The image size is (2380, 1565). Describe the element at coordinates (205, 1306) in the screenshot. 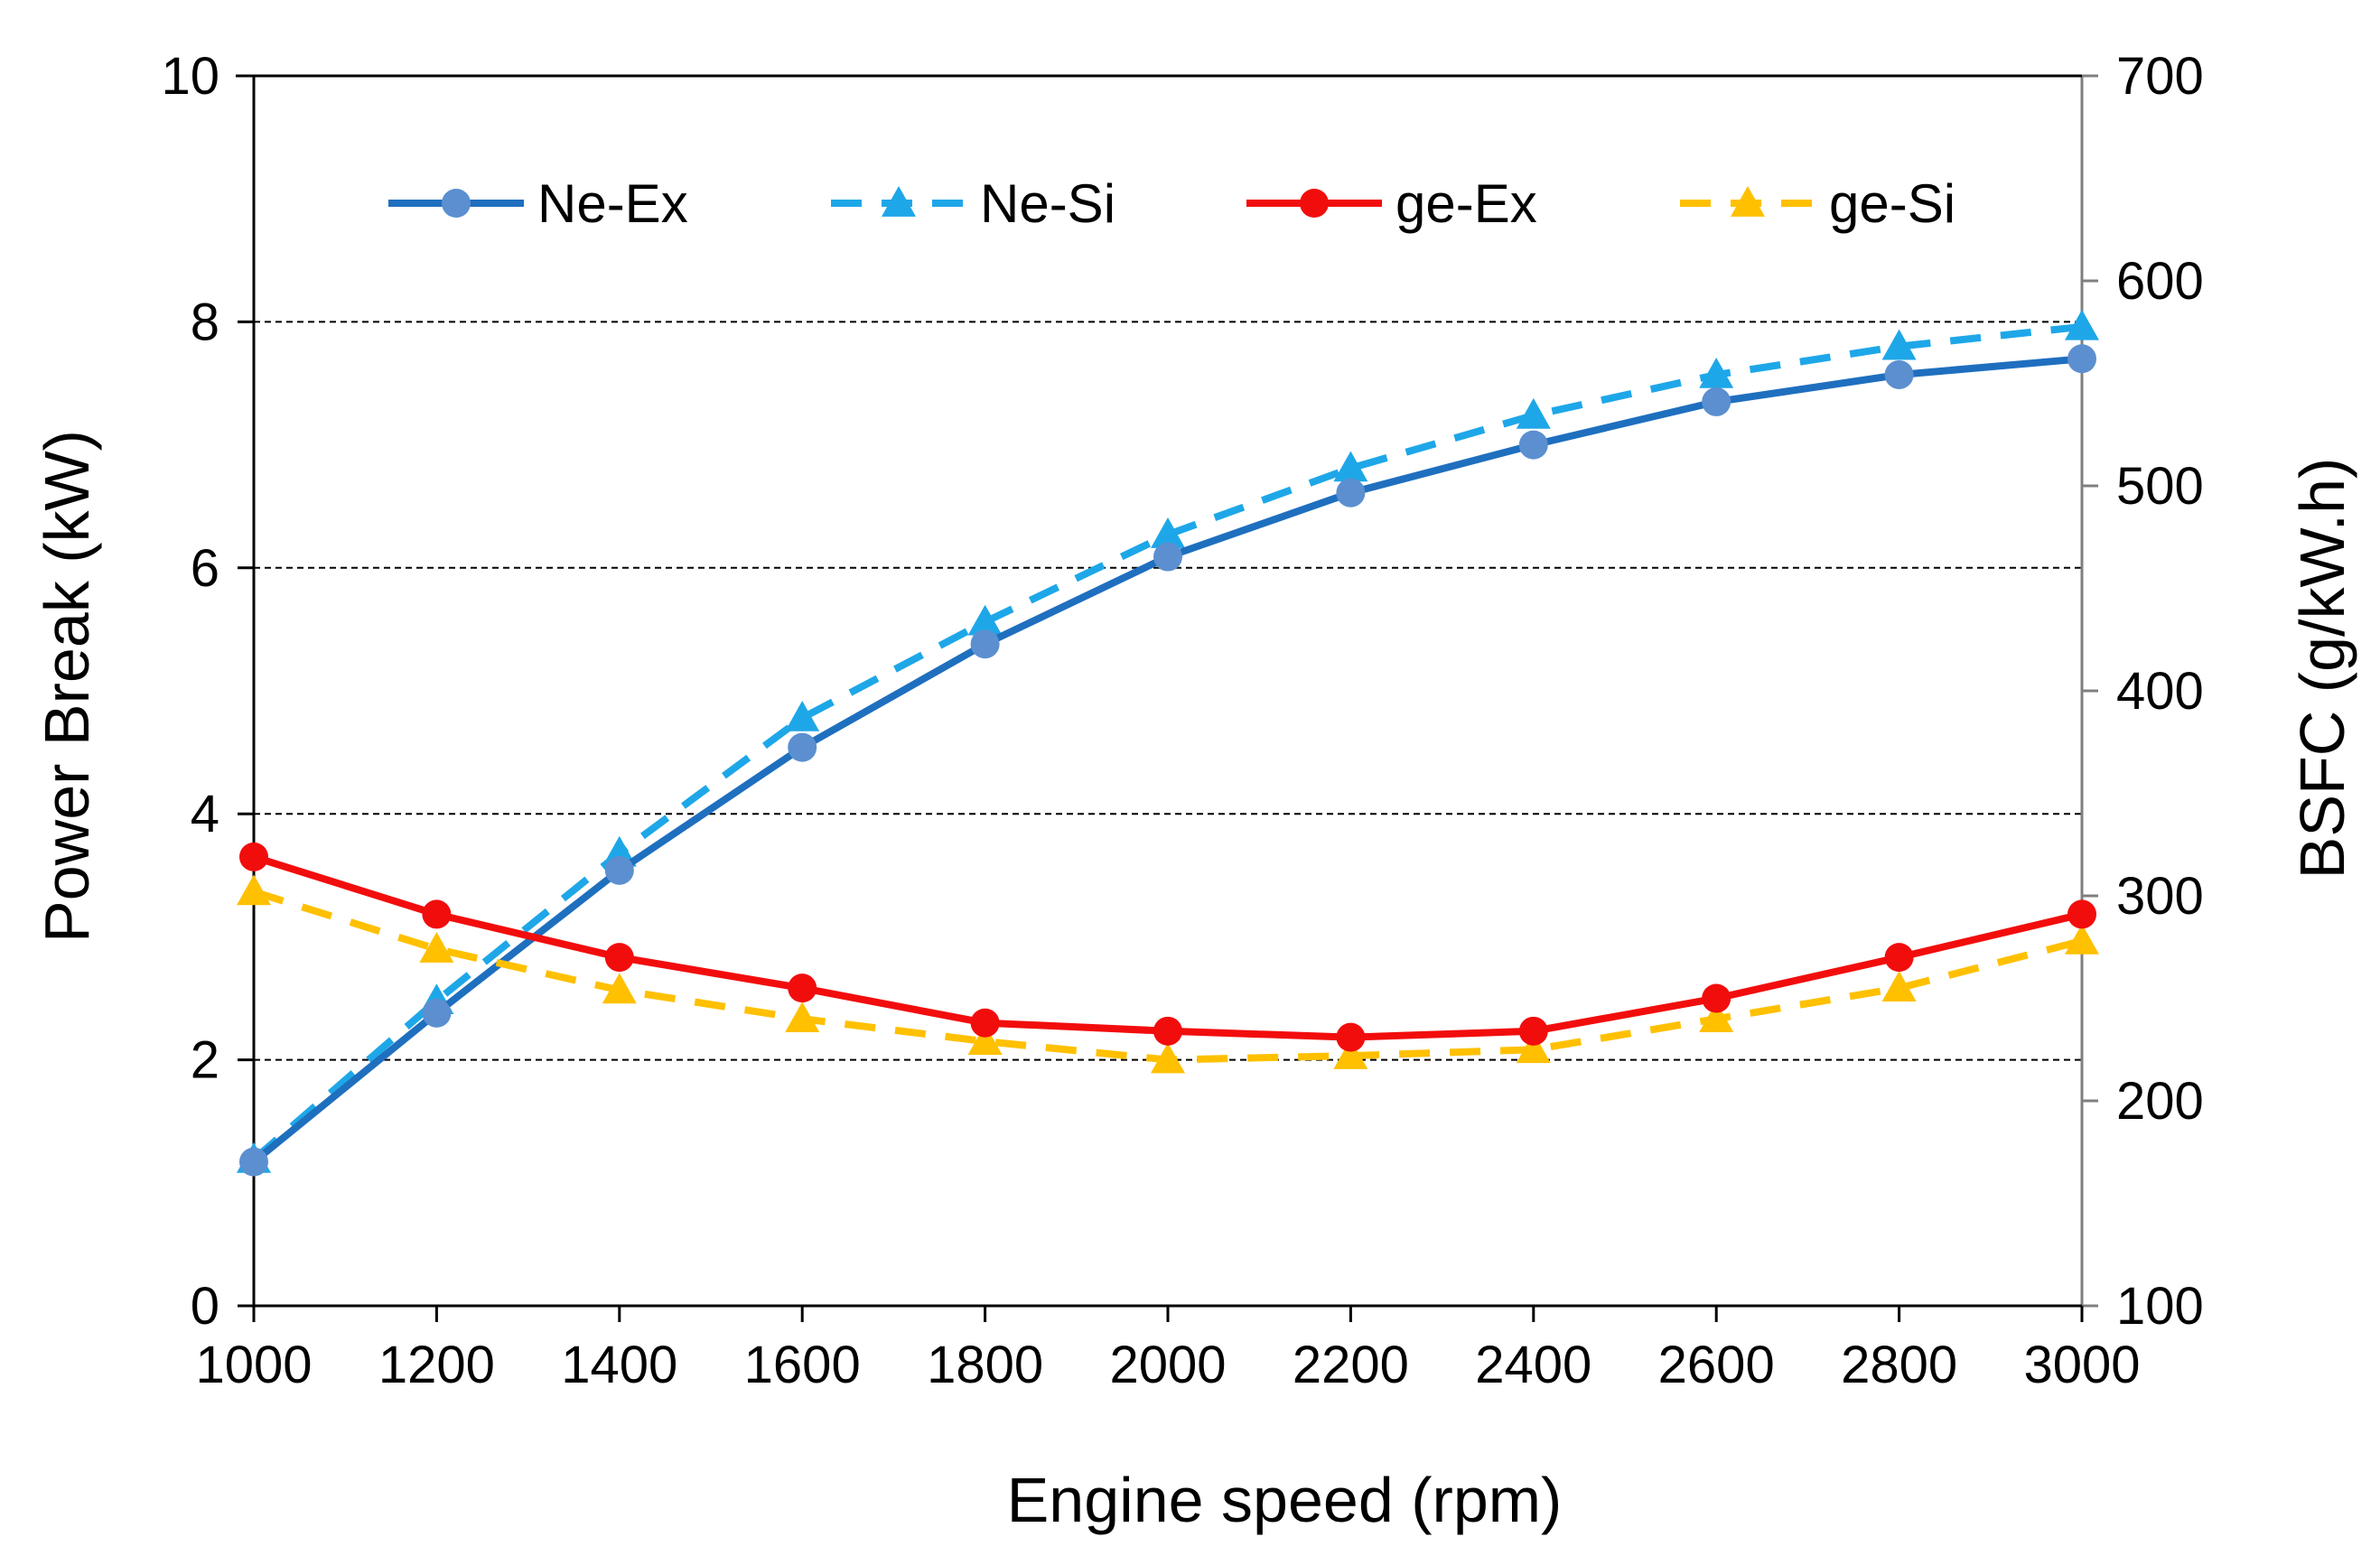

I see `y-tick-label: 0` at that location.